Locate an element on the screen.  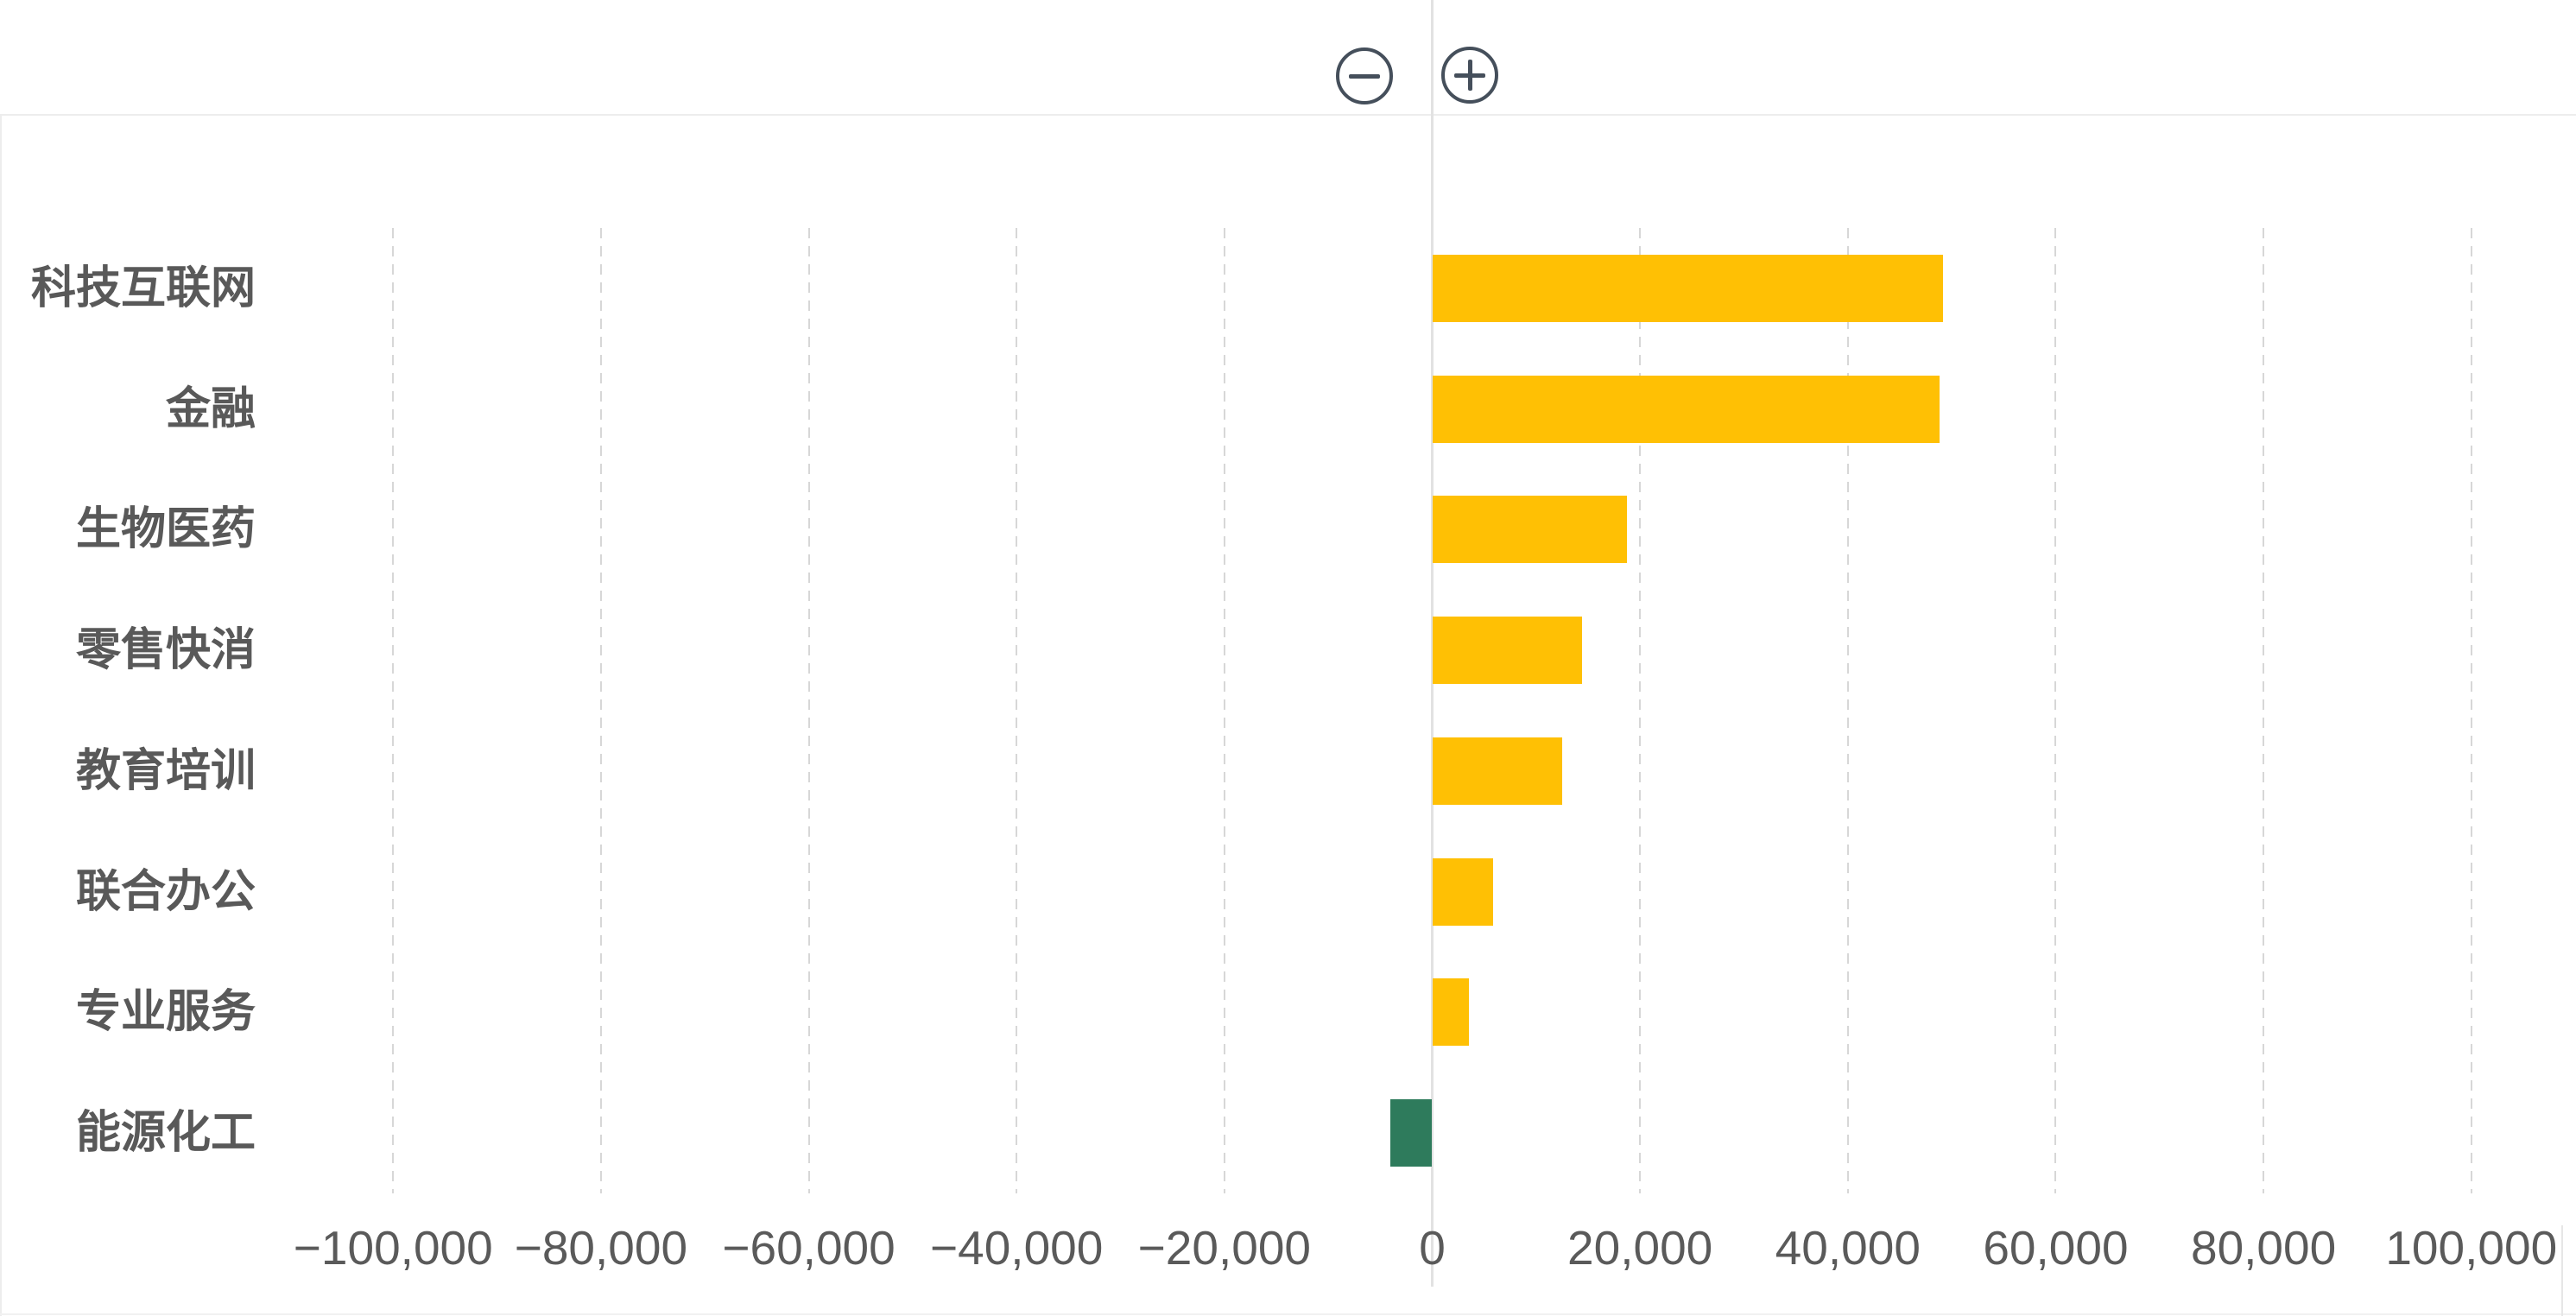
x-axis-tick-label: 20,000 is located at coordinates (1640, 1248).